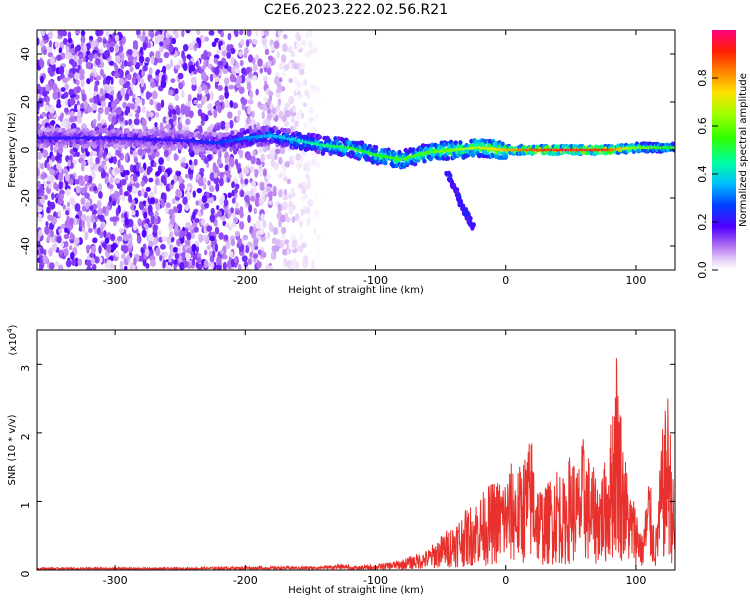  What do you see at coordinates (356, 590) in the screenshot?
I see `snr-x-label: Height of straight line (km)` at bounding box center [356, 590].